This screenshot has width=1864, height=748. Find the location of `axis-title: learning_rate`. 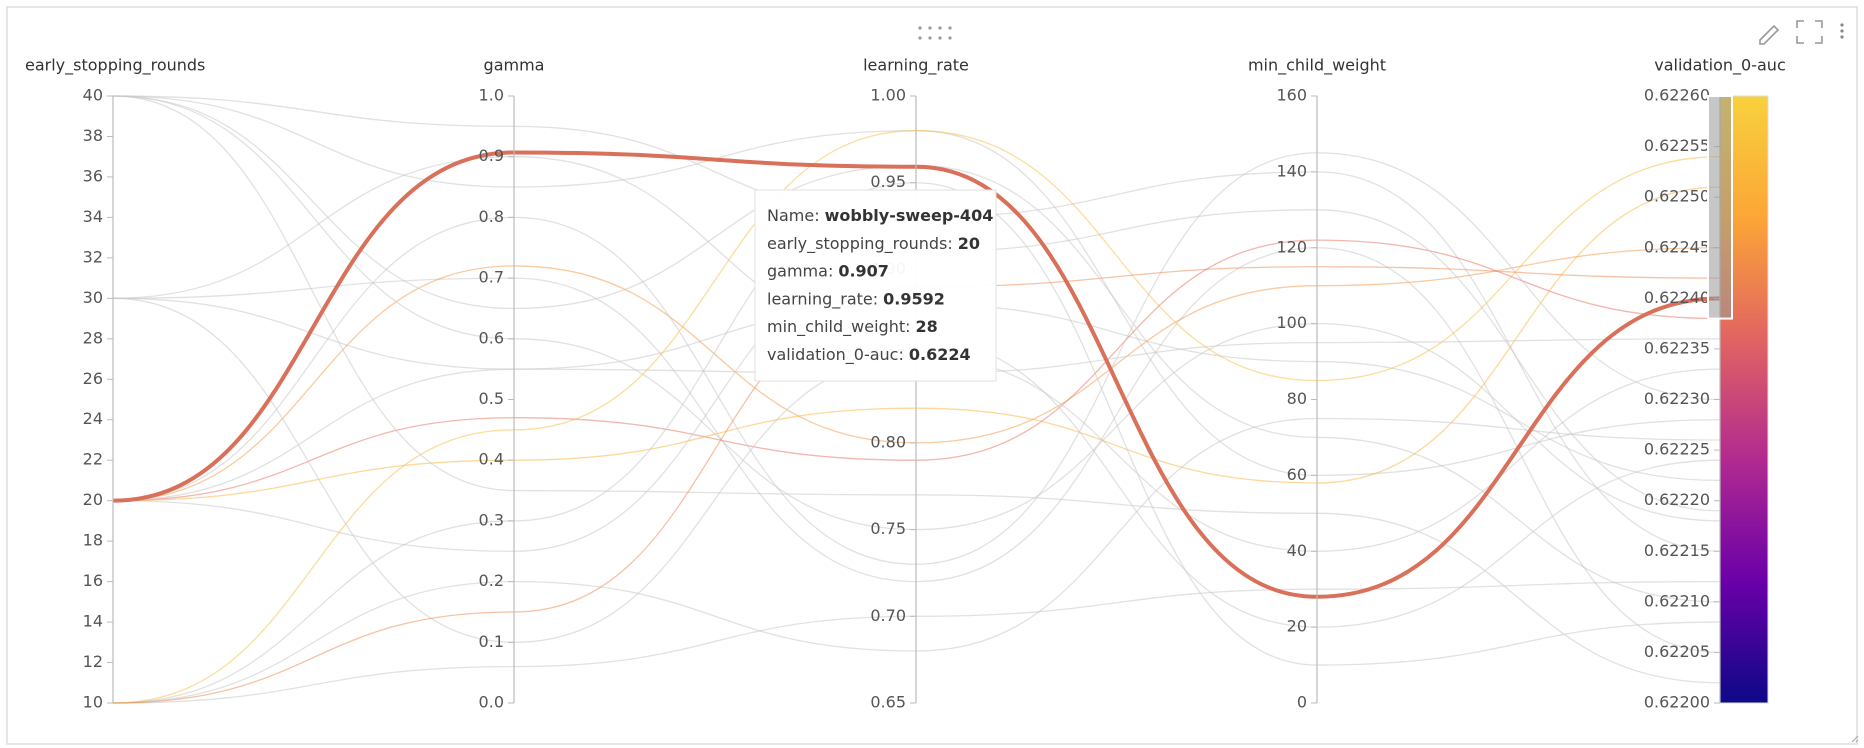

axis-title: learning_rate is located at coordinates (916, 66).